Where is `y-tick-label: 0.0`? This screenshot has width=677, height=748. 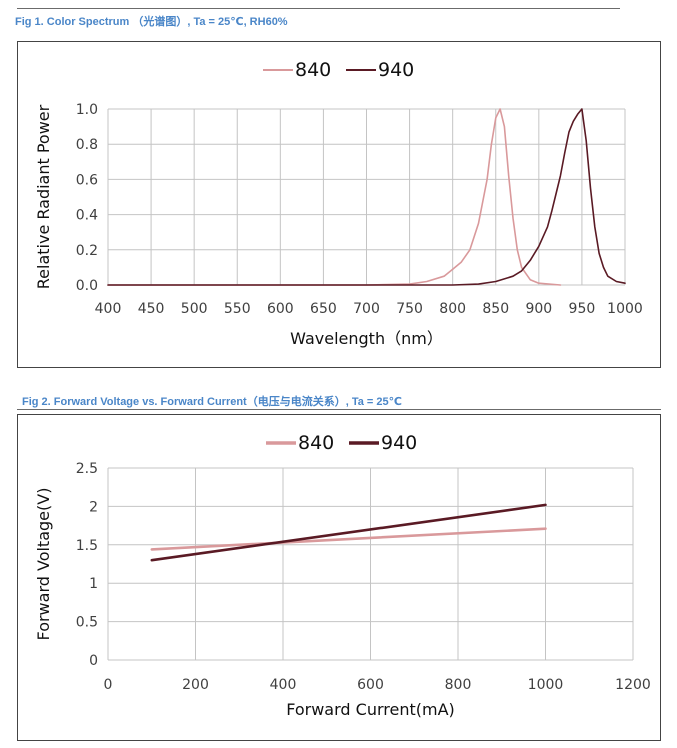
y-tick-label: 0.0 is located at coordinates (86, 286).